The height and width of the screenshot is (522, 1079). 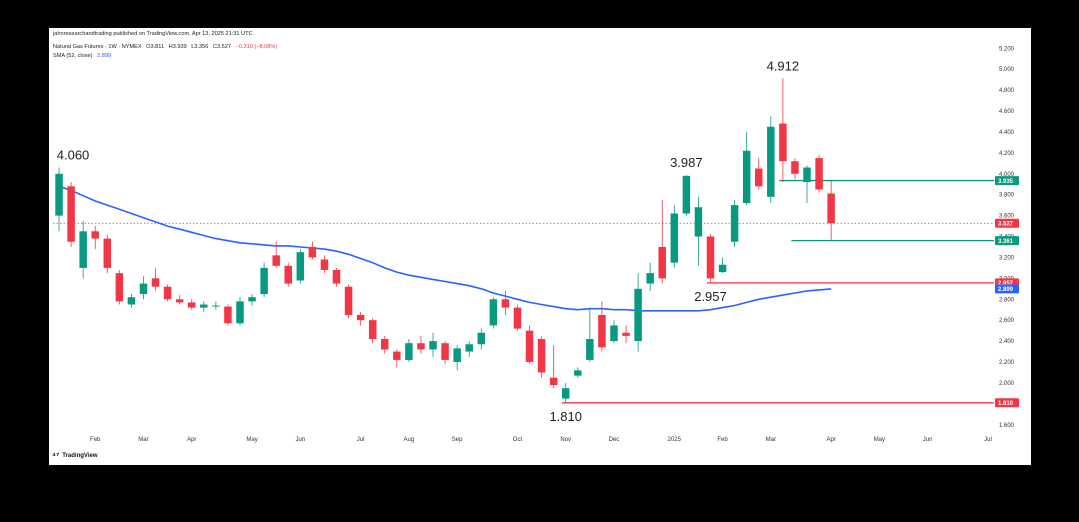 What do you see at coordinates (1007, 133) in the screenshot?
I see `y-tick-label: 4.400` at bounding box center [1007, 133].